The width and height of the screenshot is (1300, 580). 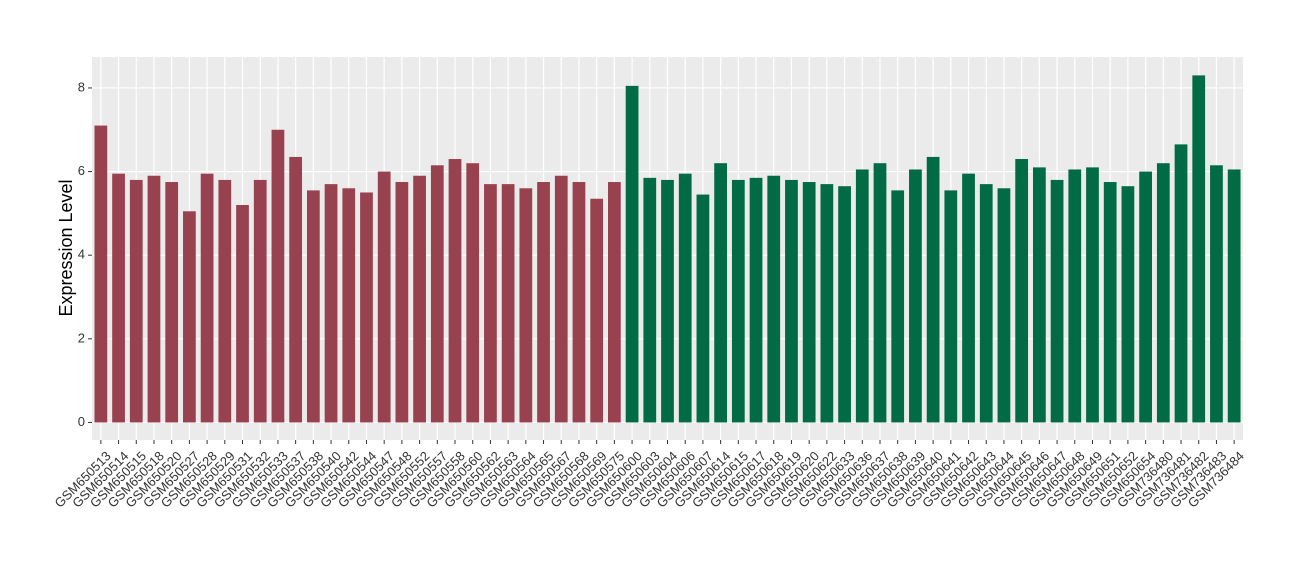 I want to click on y-tick-label: 6, so click(x=81, y=170).